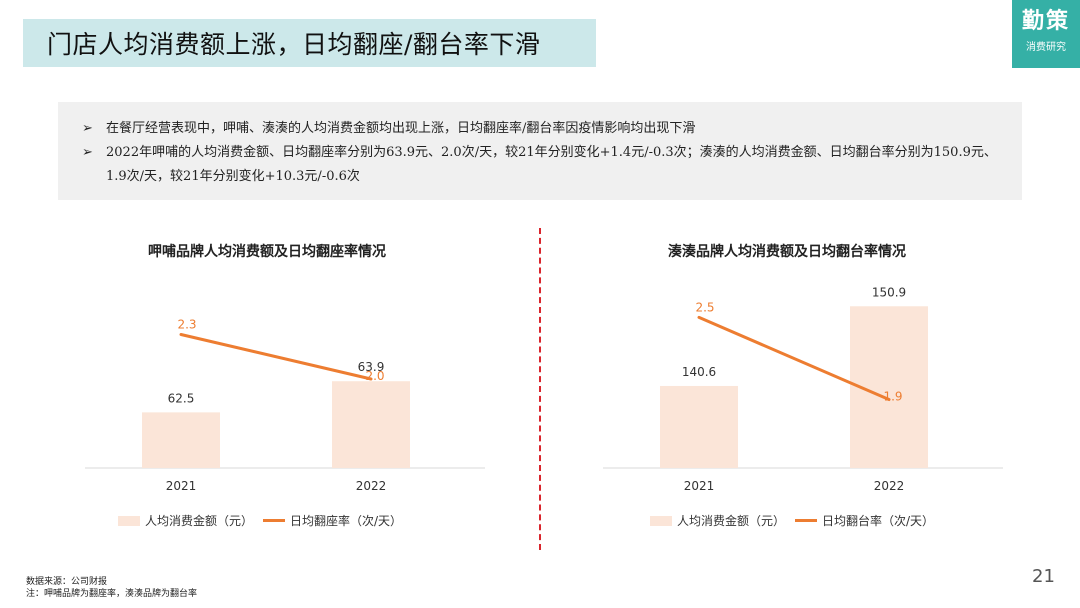  What do you see at coordinates (67, 582) in the screenshot?
I see `footnote-source: 数据来源：公司财报` at bounding box center [67, 582].